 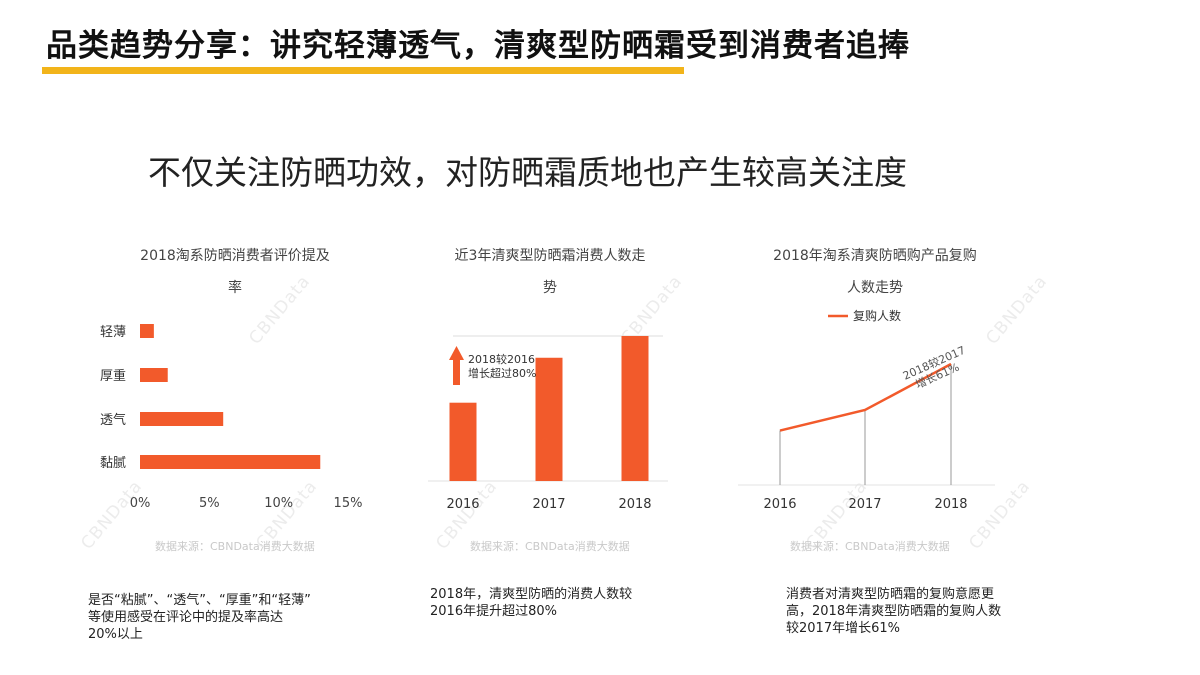 I want to click on chart2-title-line2: 势, so click(x=550, y=288).